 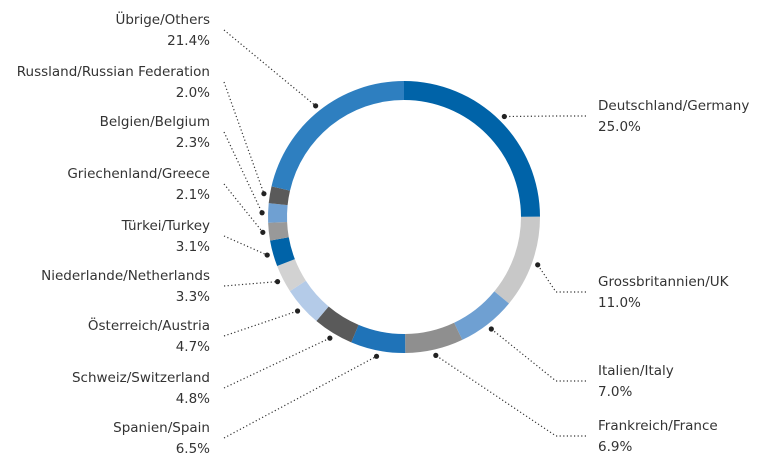 What do you see at coordinates (149, 325) in the screenshot?
I see `category-label: Österreich/Austria` at bounding box center [149, 325].